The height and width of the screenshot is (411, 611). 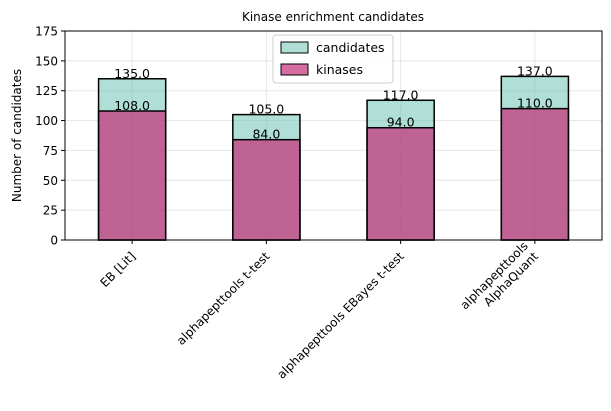 What do you see at coordinates (339, 69) in the screenshot?
I see `legend-label: kinases` at bounding box center [339, 69].